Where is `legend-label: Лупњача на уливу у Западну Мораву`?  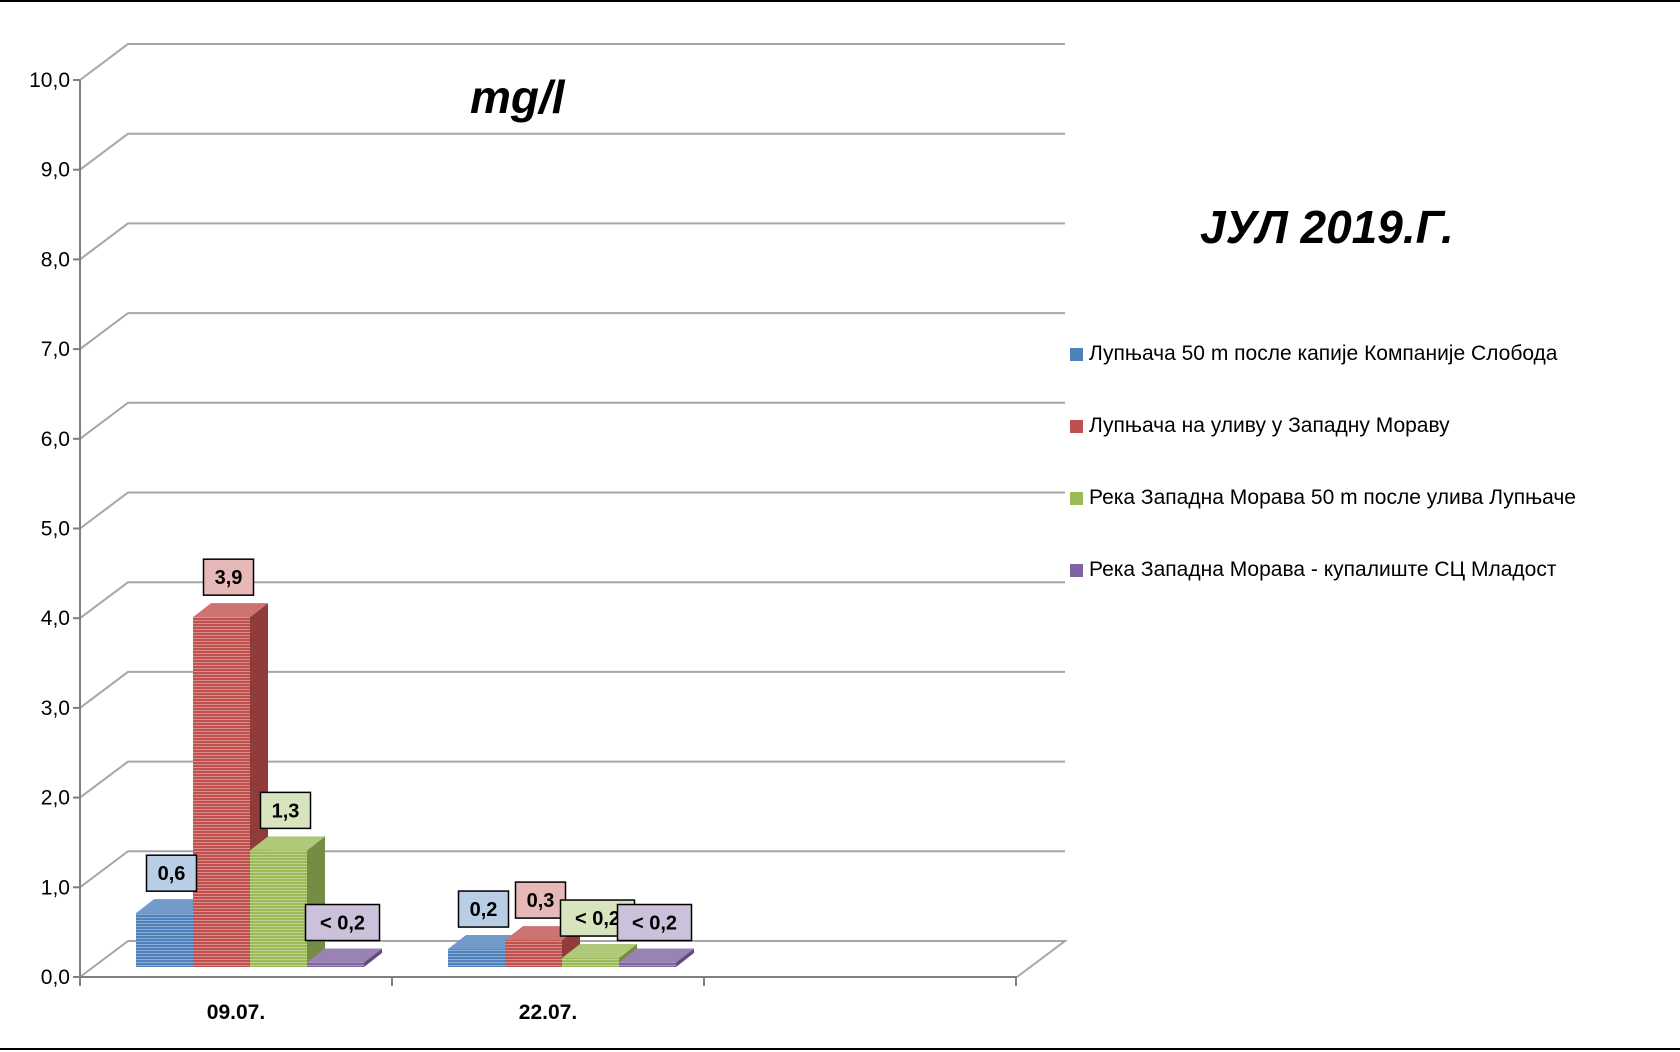
legend-label: Лупњача на уливу у Западну Мораву is located at coordinates (1269, 425).